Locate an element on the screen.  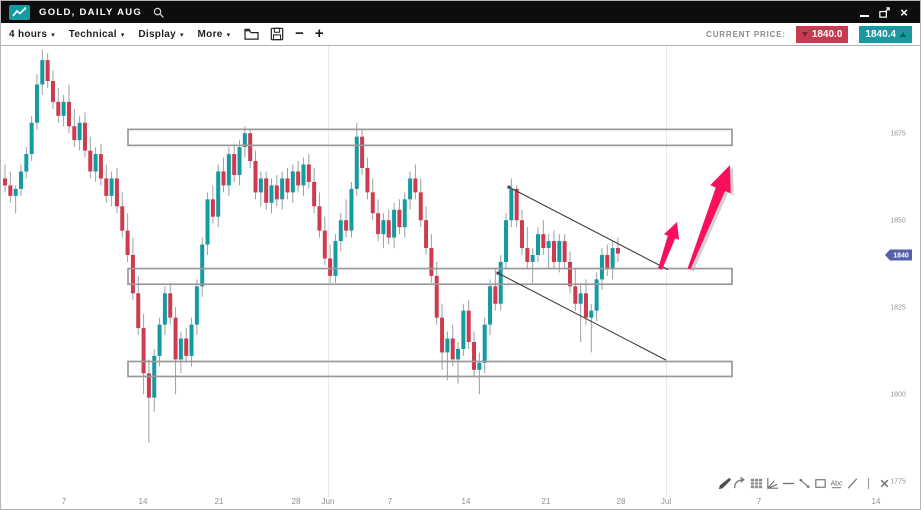
x-axis-label: 7 is located at coordinates (64, 501).